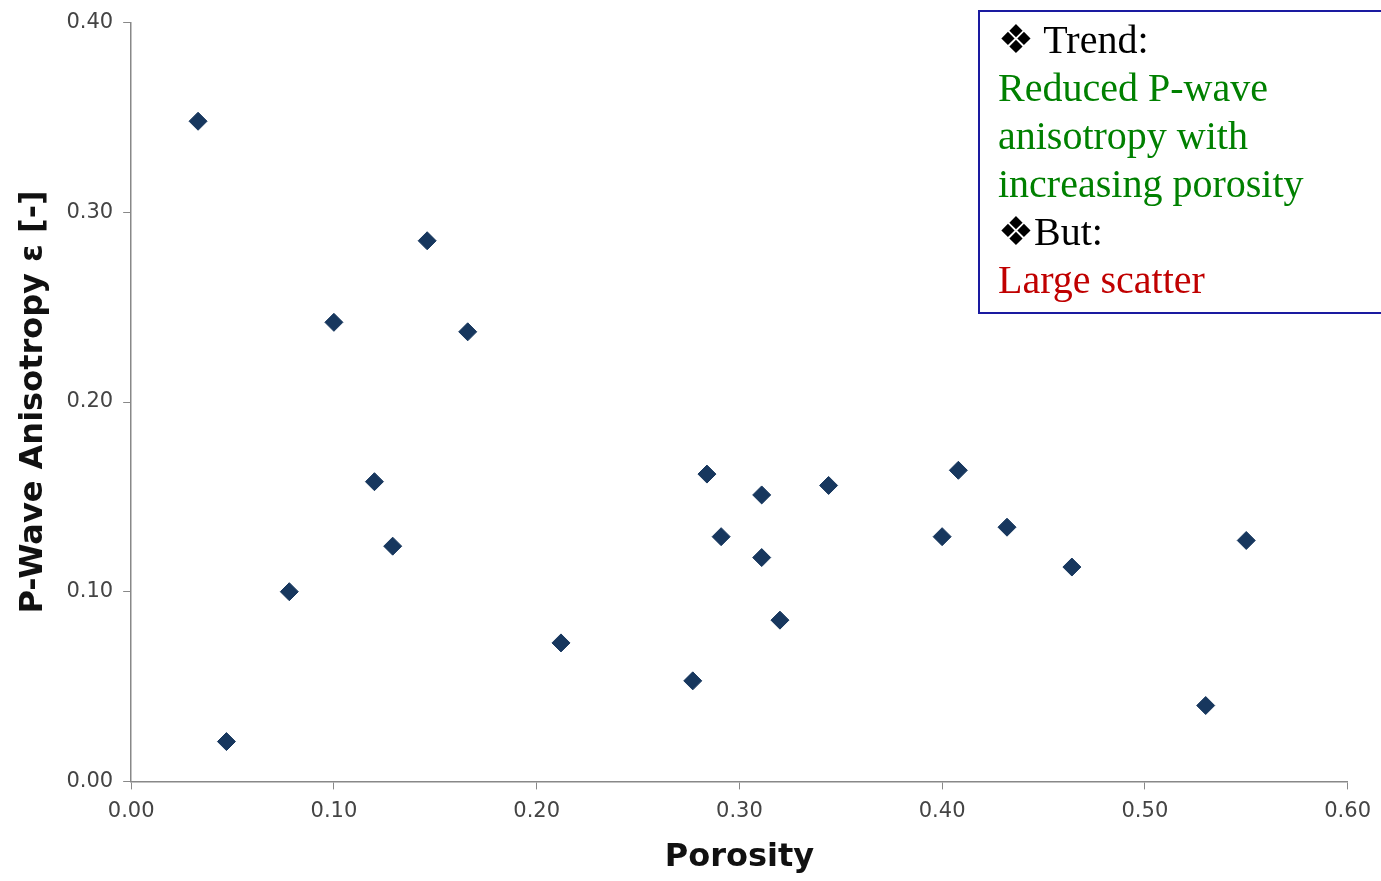 The width and height of the screenshot is (1381, 881). What do you see at coordinates (1051, 232) in the screenshot?
I see `annotation: ❖But:` at bounding box center [1051, 232].